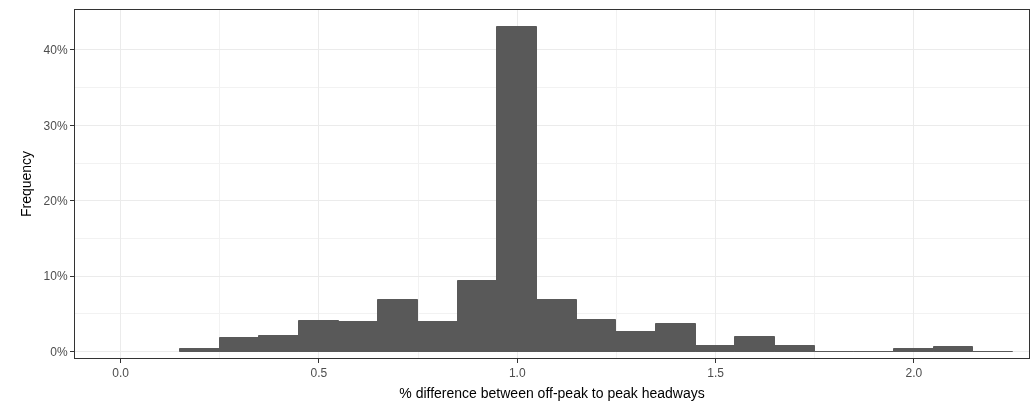 The height and width of the screenshot is (417, 1030). Describe the element at coordinates (26, 184) in the screenshot. I see `y-axis-title: Frequency` at that location.